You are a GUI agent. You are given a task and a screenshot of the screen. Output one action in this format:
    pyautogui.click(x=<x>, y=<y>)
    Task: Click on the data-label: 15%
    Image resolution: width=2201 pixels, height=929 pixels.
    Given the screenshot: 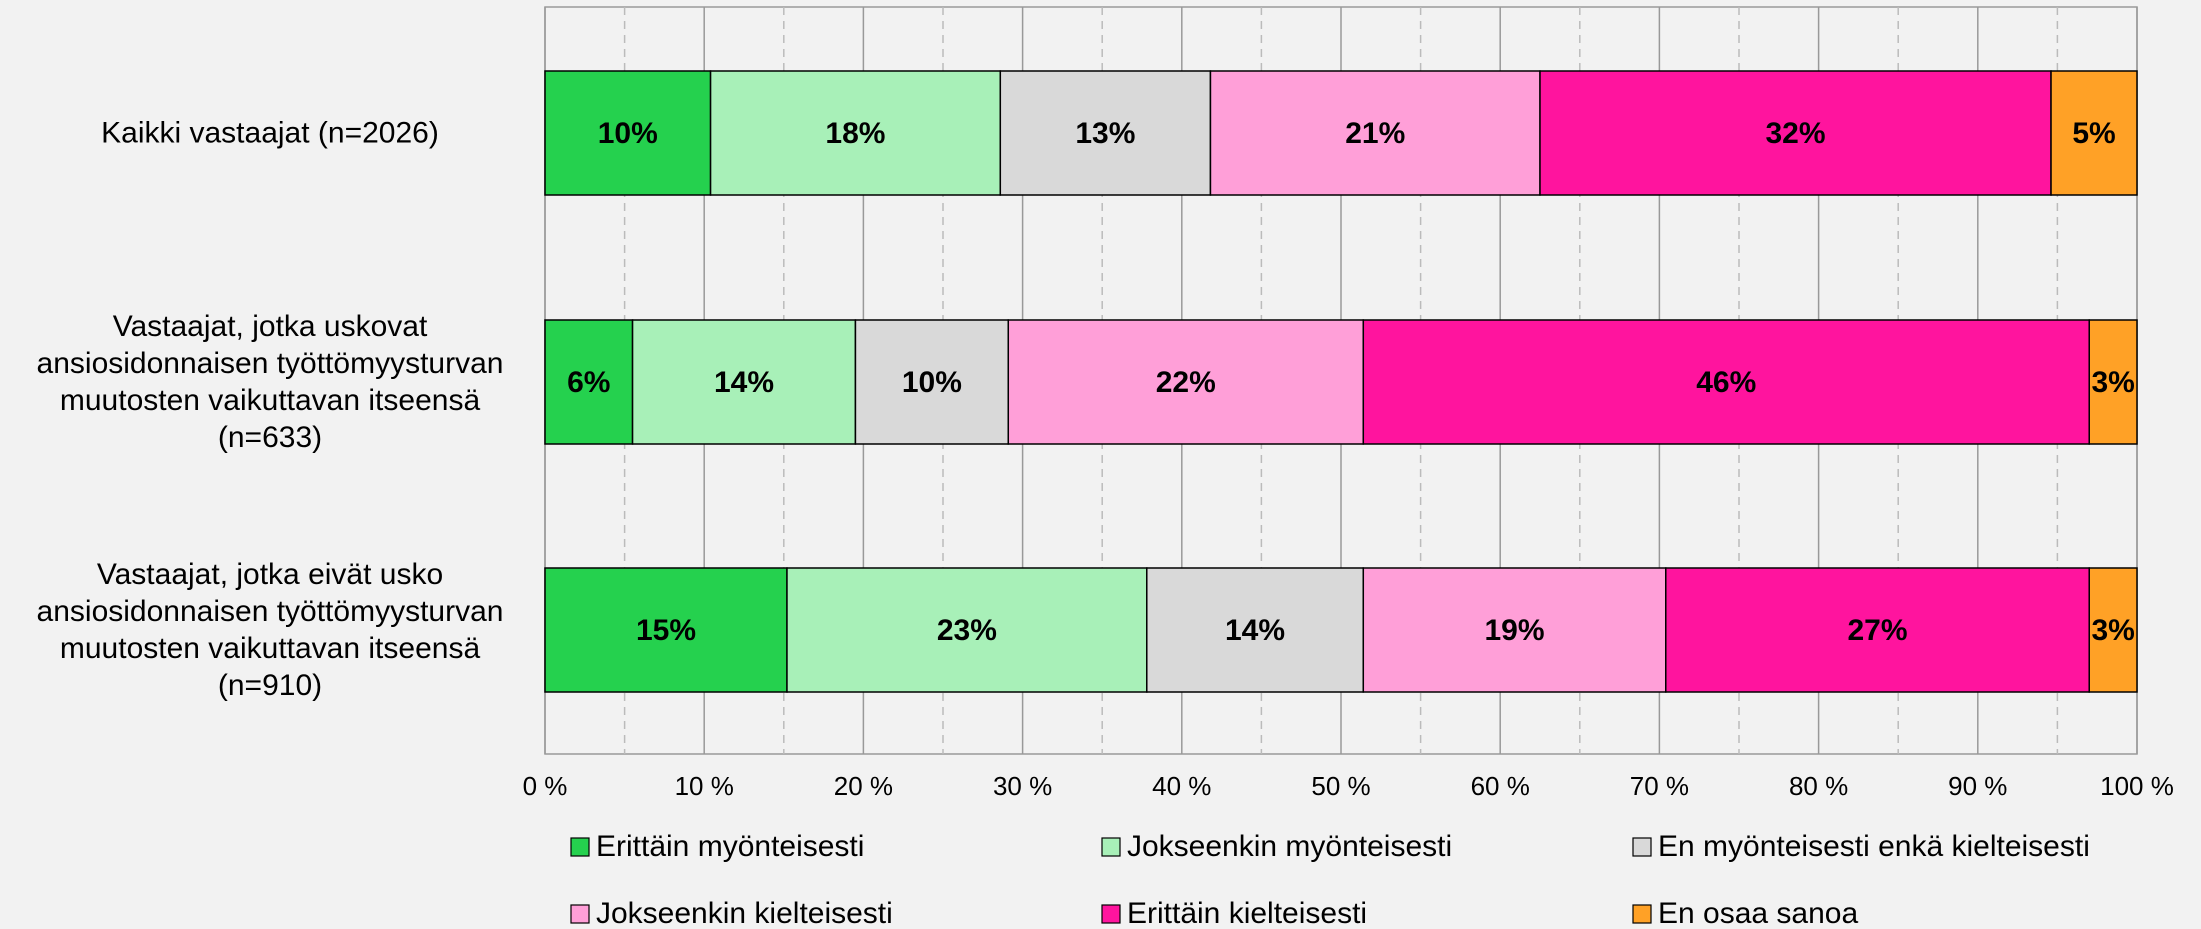 What is the action you would take?
    pyautogui.click(x=666, y=630)
    